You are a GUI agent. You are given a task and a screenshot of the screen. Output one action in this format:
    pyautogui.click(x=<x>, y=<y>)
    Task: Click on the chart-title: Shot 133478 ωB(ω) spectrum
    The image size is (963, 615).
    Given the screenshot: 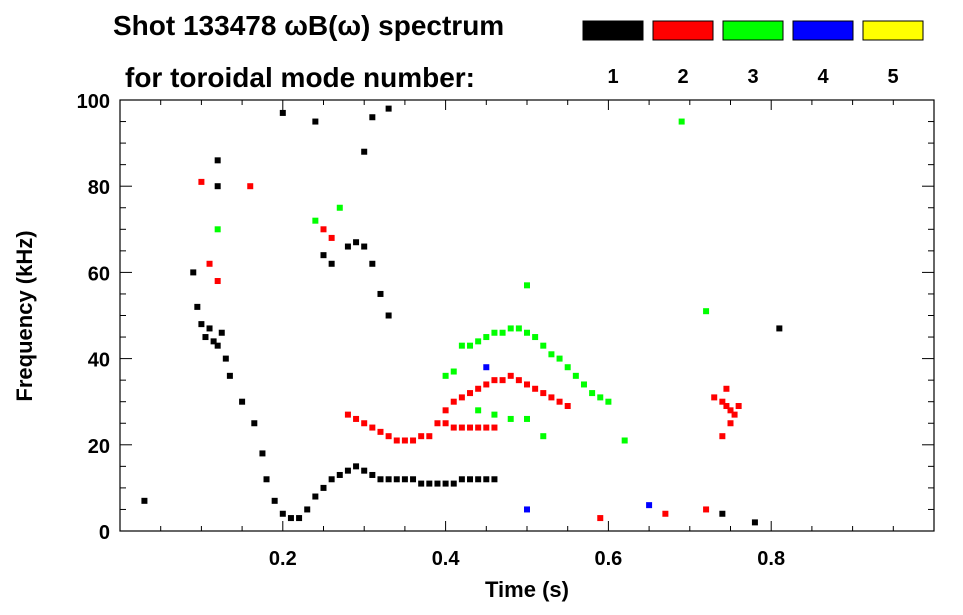 What is the action you would take?
    pyautogui.click(x=308, y=25)
    